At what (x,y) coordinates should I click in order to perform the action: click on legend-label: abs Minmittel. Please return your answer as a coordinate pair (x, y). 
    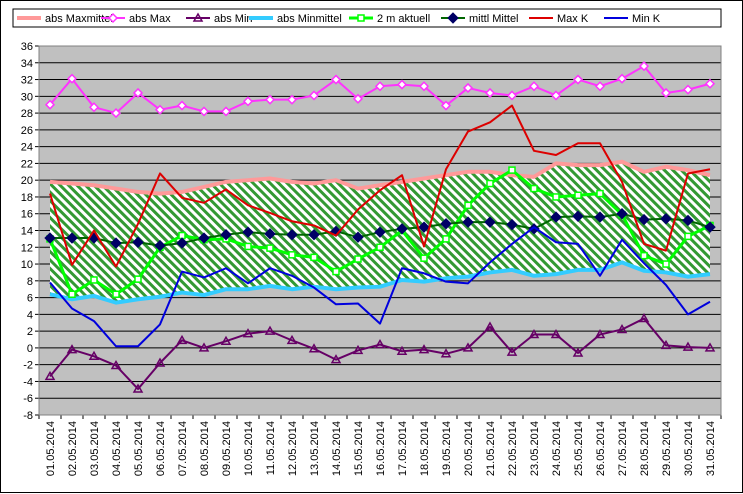
    Looking at the image, I should click on (309, 19).